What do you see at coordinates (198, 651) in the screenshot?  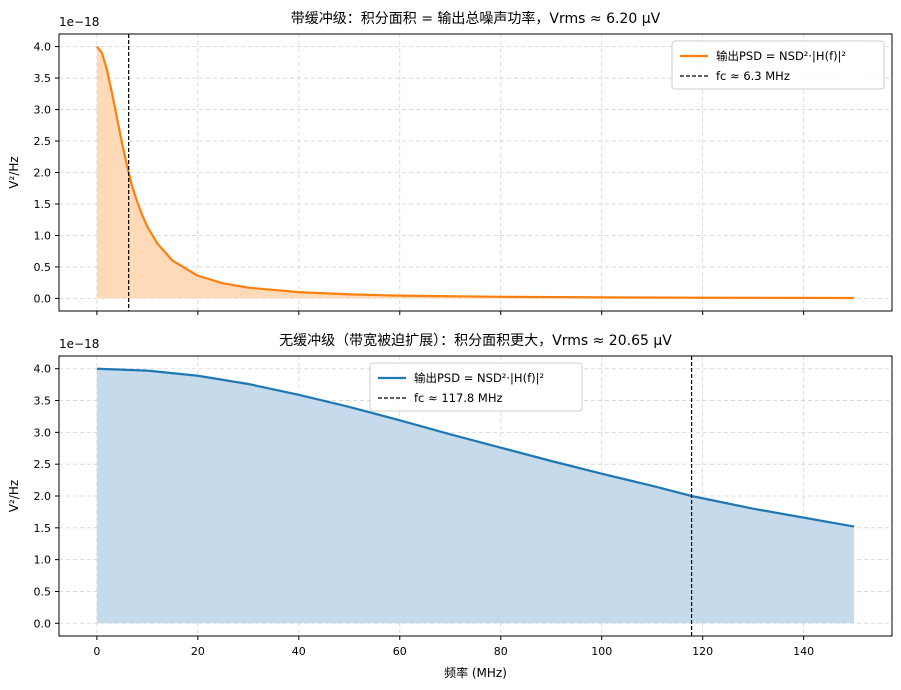 I see `x-tick-label: 20` at bounding box center [198, 651].